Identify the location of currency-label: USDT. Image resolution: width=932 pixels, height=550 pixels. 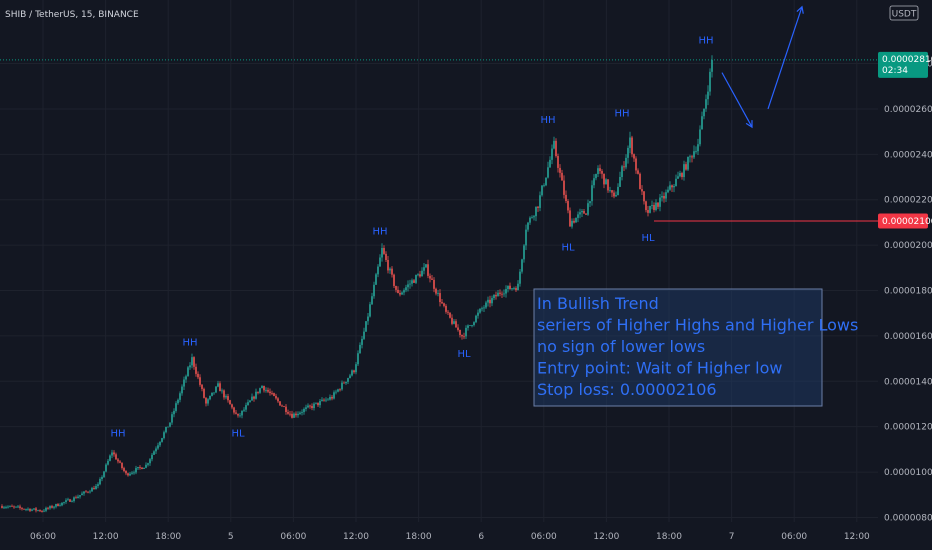
(904, 15).